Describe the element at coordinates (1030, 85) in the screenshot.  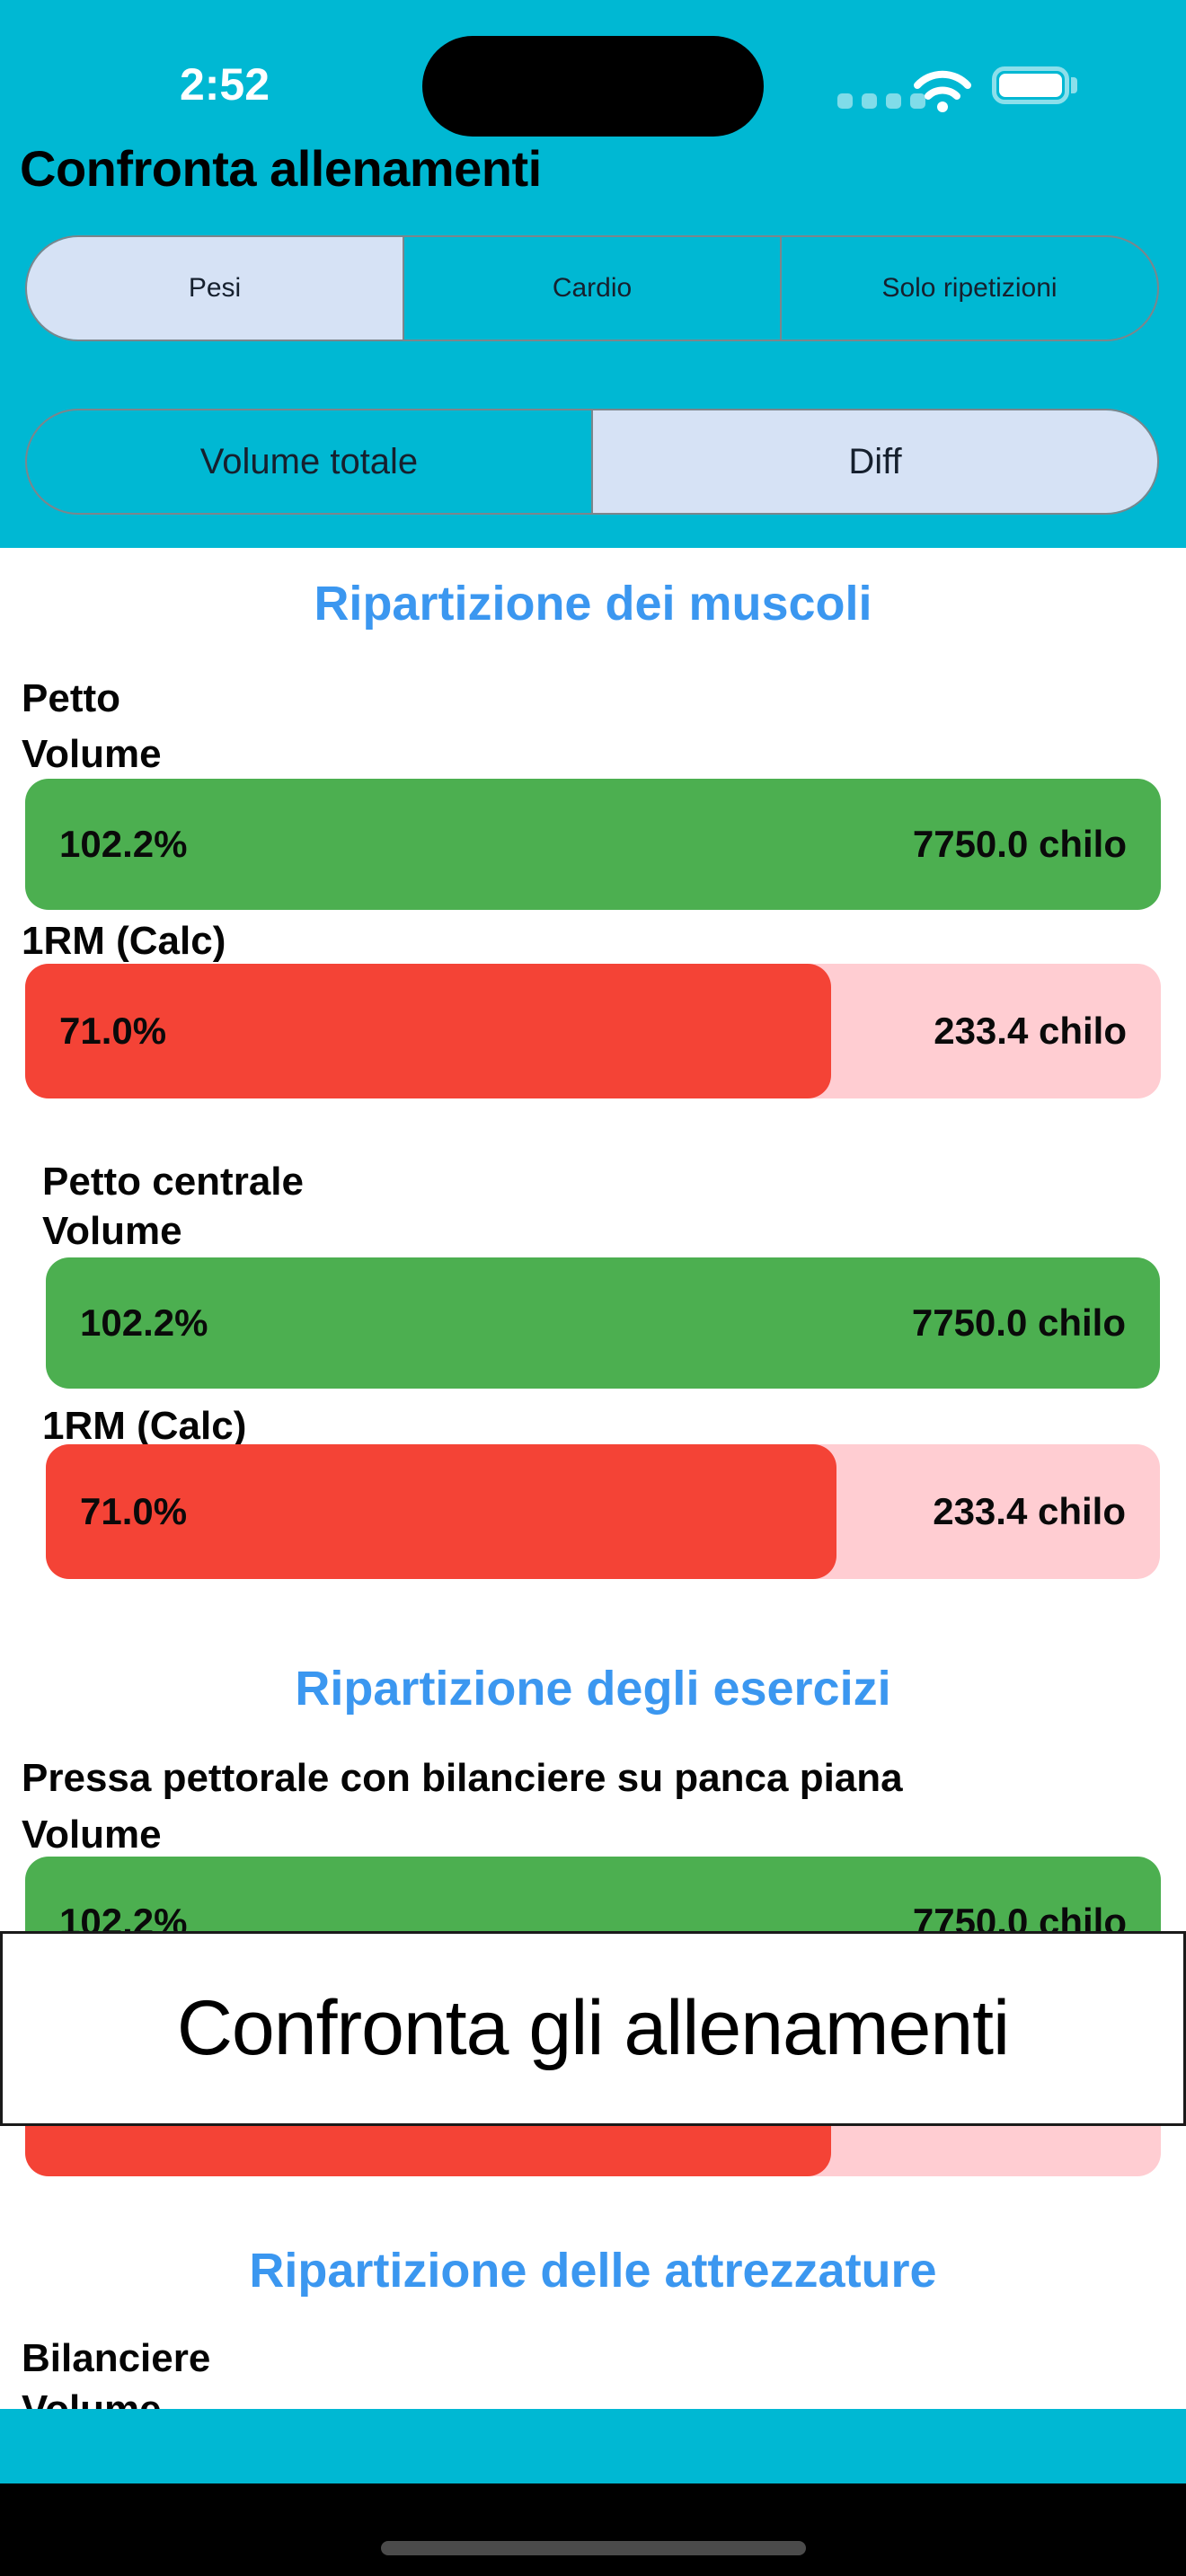
I see `battery-icon` at that location.